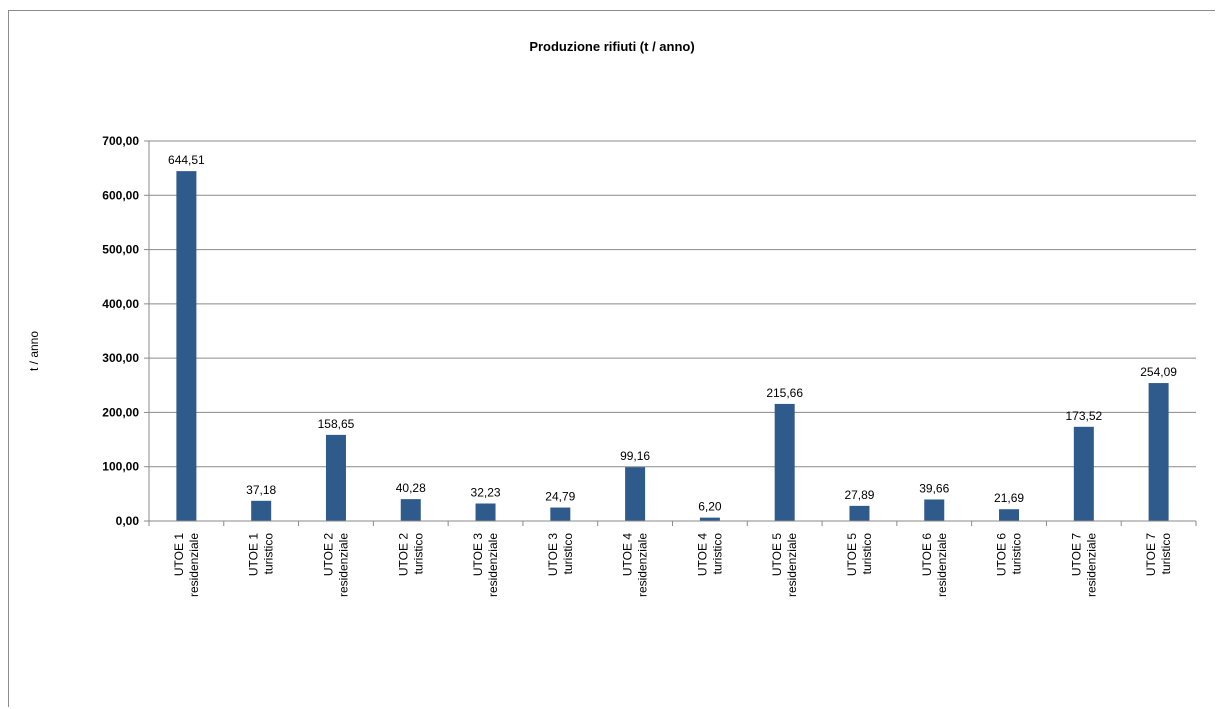 The image size is (1217, 709). I want to click on y-axis-label: t / anno, so click(34, 351).